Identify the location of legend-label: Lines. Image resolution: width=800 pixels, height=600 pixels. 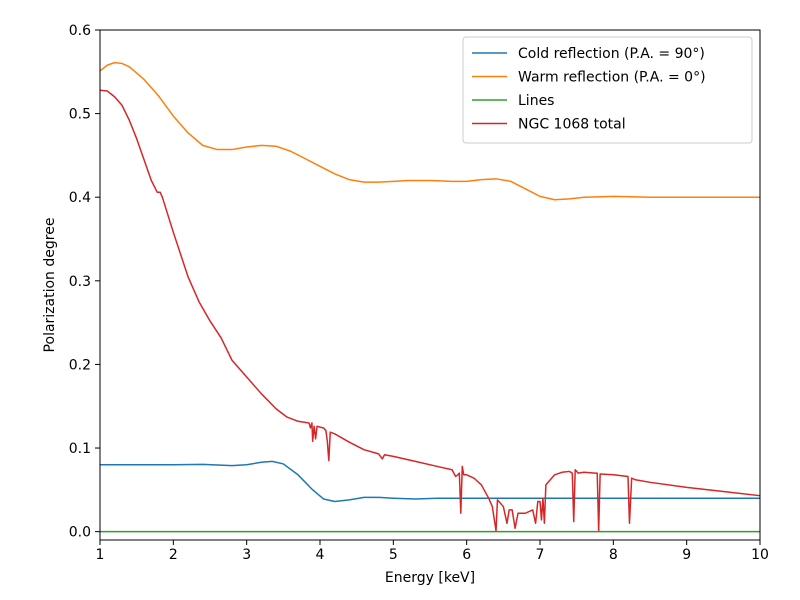
(536, 101).